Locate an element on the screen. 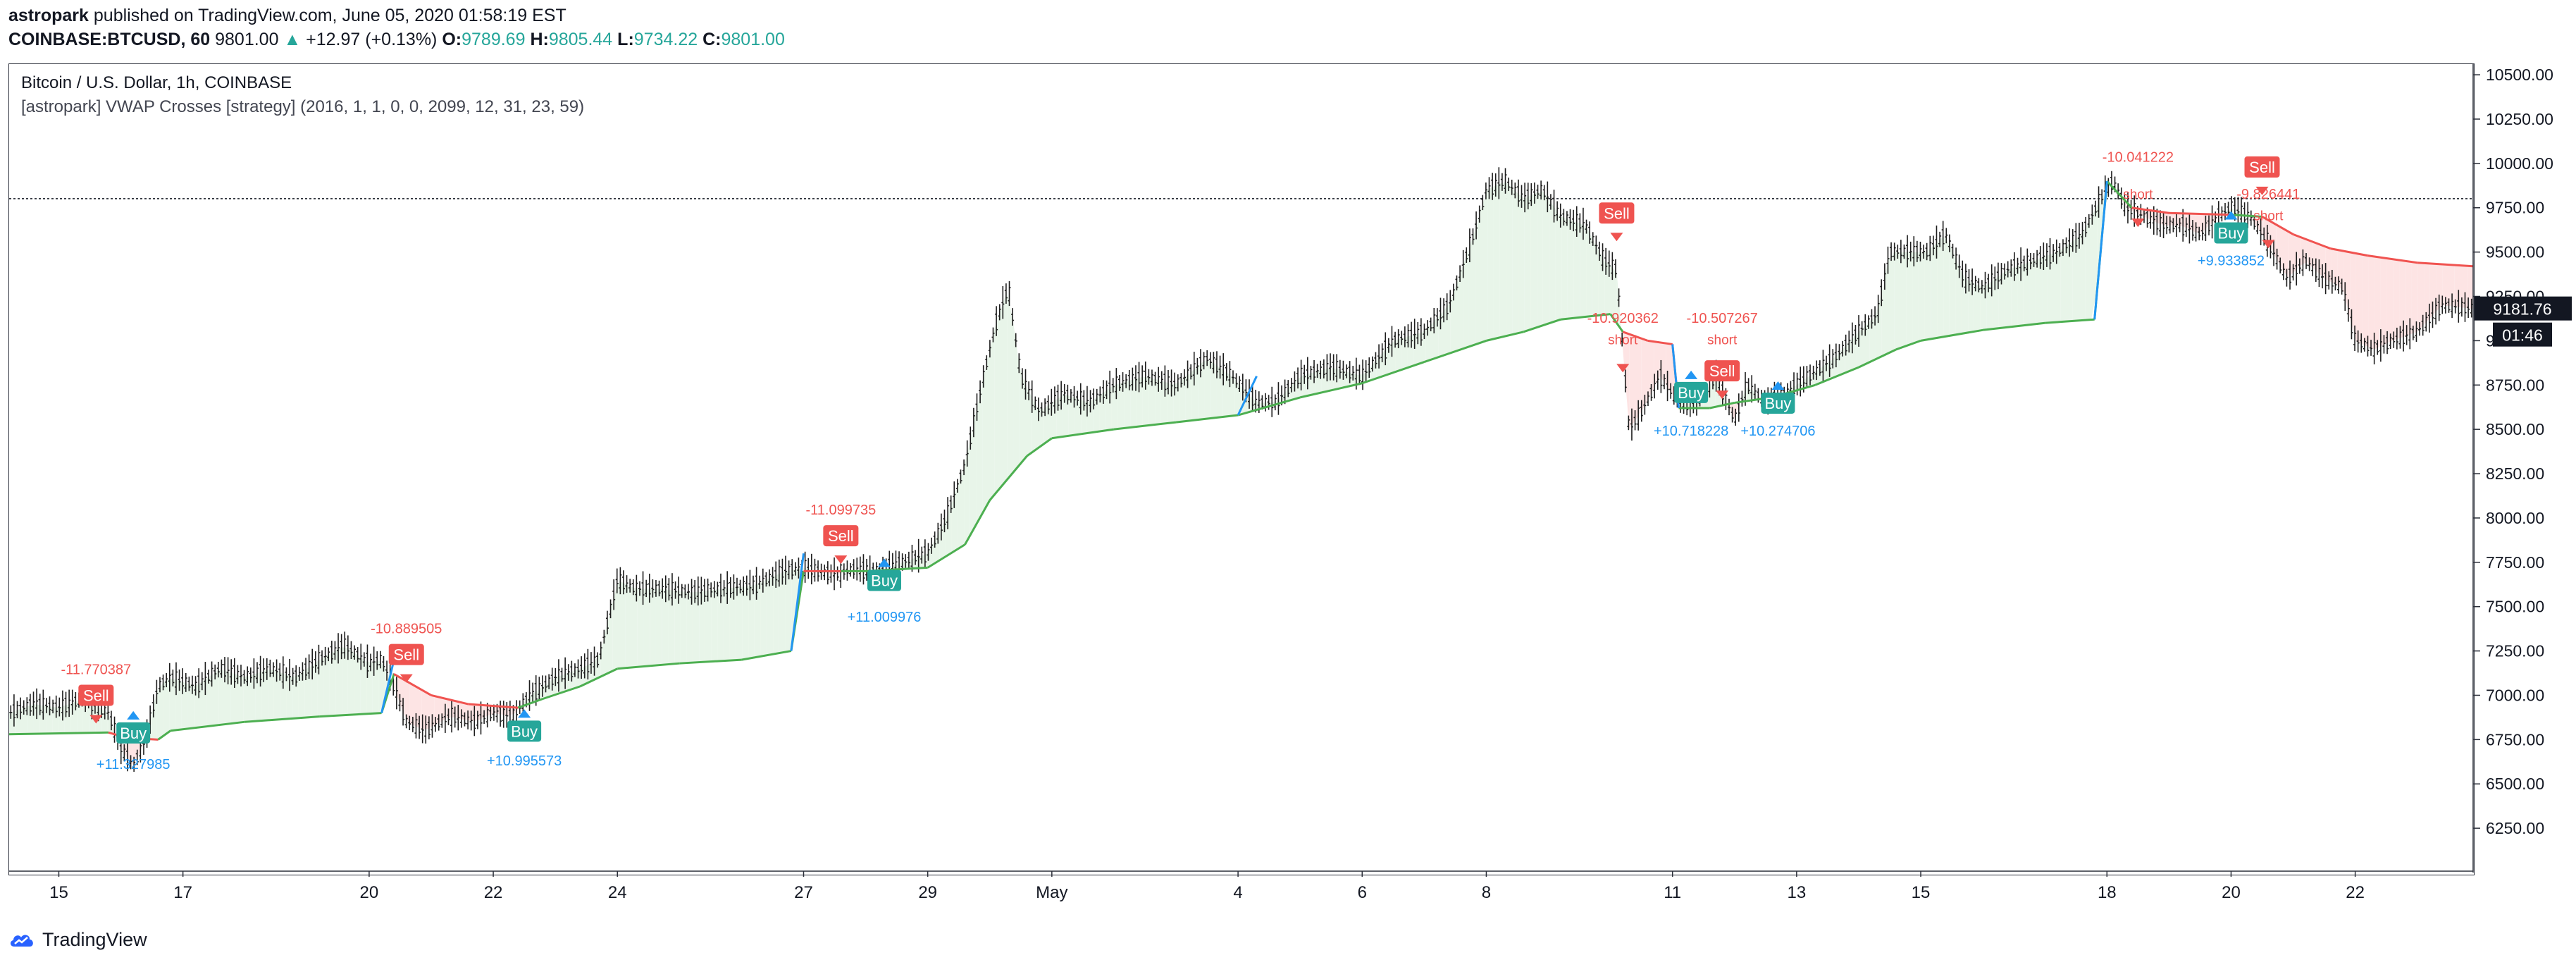  short-pnl-label: -9.826441 is located at coordinates (2268, 194).